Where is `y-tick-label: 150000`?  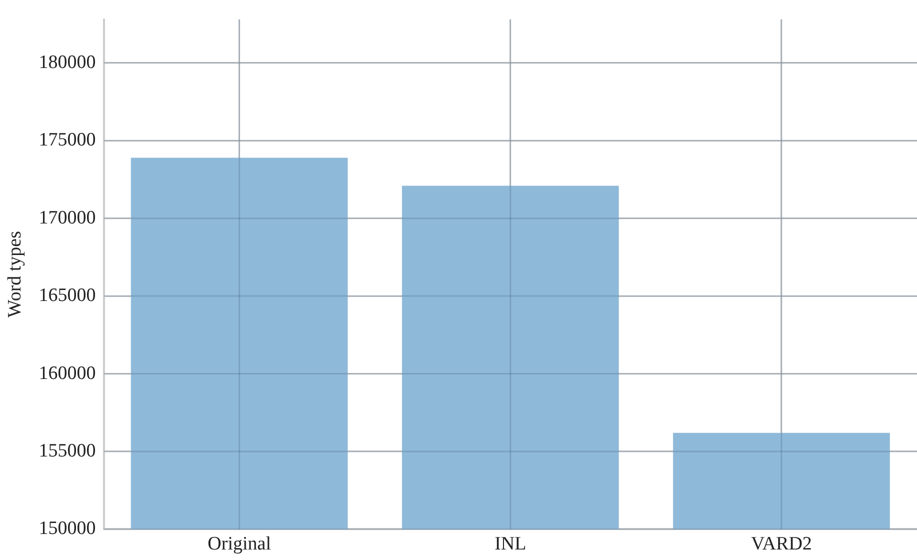 y-tick-label: 150000 is located at coordinates (67, 529).